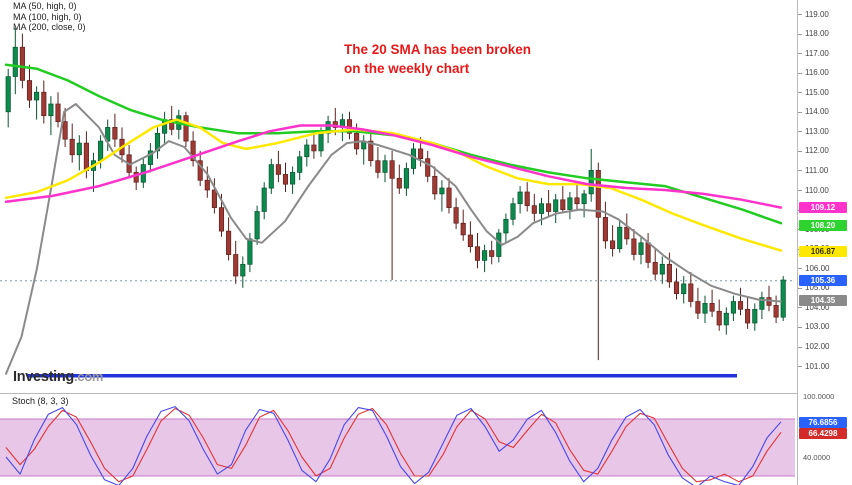 The height and width of the screenshot is (485, 852). I want to click on axis-label: 119.00, so click(817, 14).